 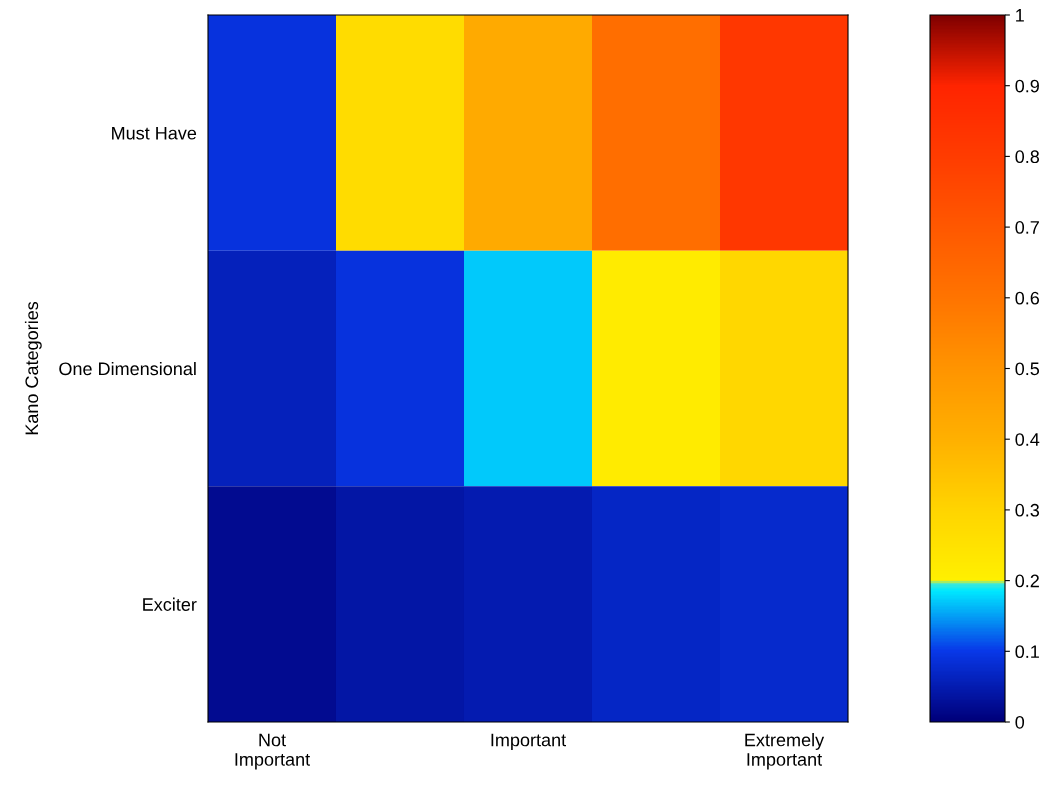 What do you see at coordinates (1027, 157) in the screenshot?
I see `color-bar-label: 0.8` at bounding box center [1027, 157].